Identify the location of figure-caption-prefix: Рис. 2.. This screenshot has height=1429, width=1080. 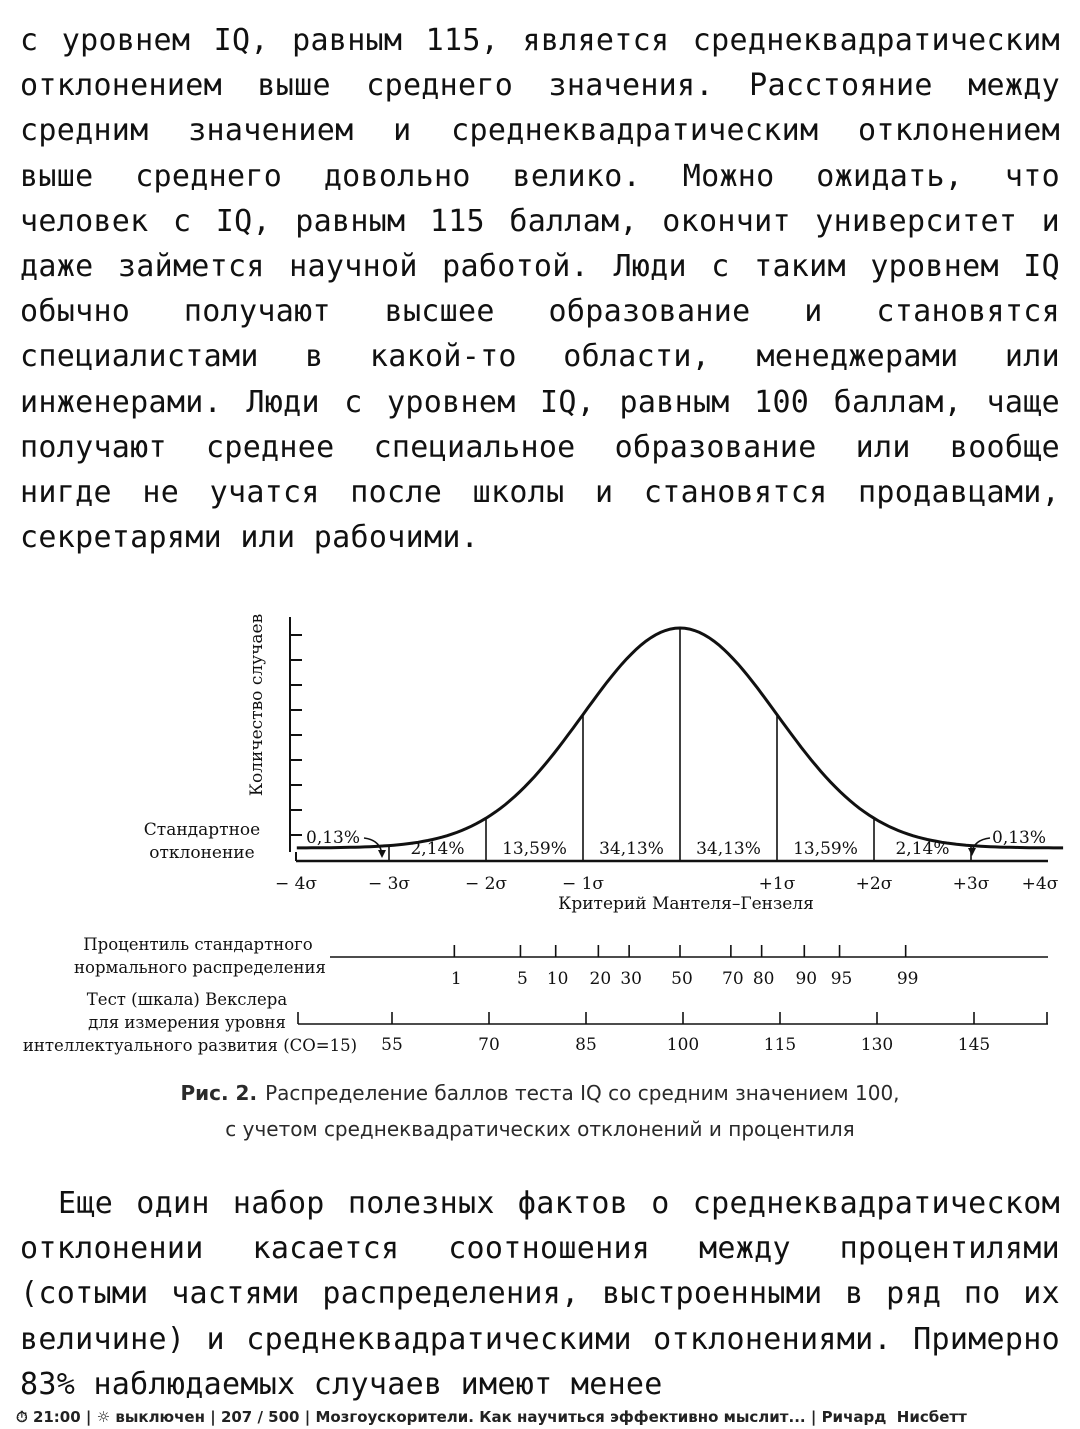
(218, 1093).